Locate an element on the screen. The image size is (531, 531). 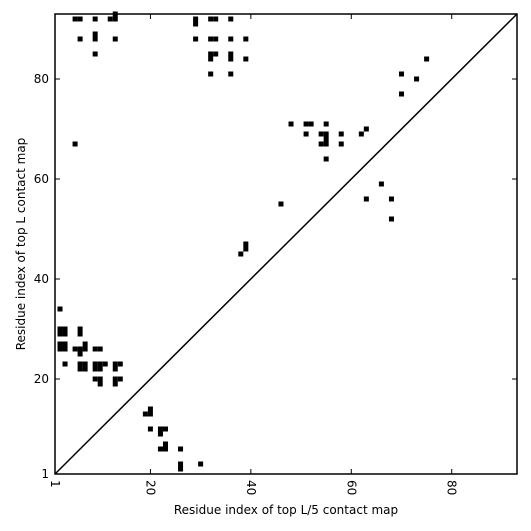
y-tick-label: 1 is located at coordinates (45, 474).